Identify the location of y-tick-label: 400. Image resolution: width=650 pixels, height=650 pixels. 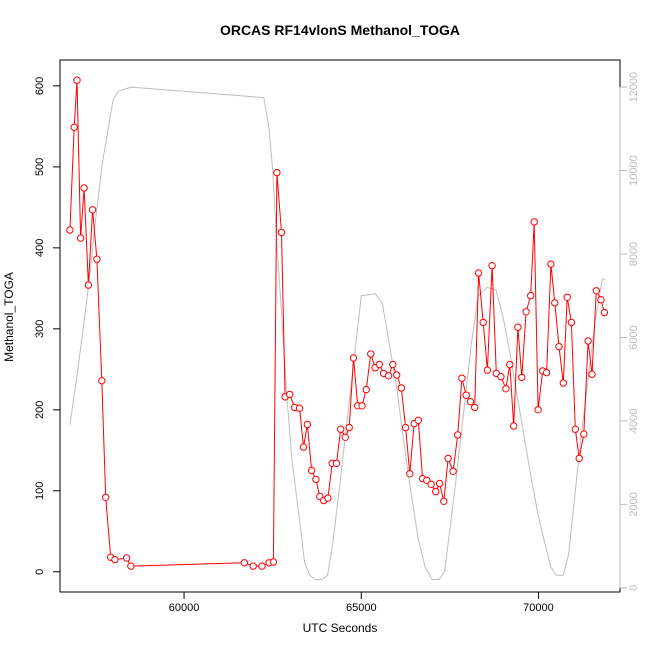
(40, 248).